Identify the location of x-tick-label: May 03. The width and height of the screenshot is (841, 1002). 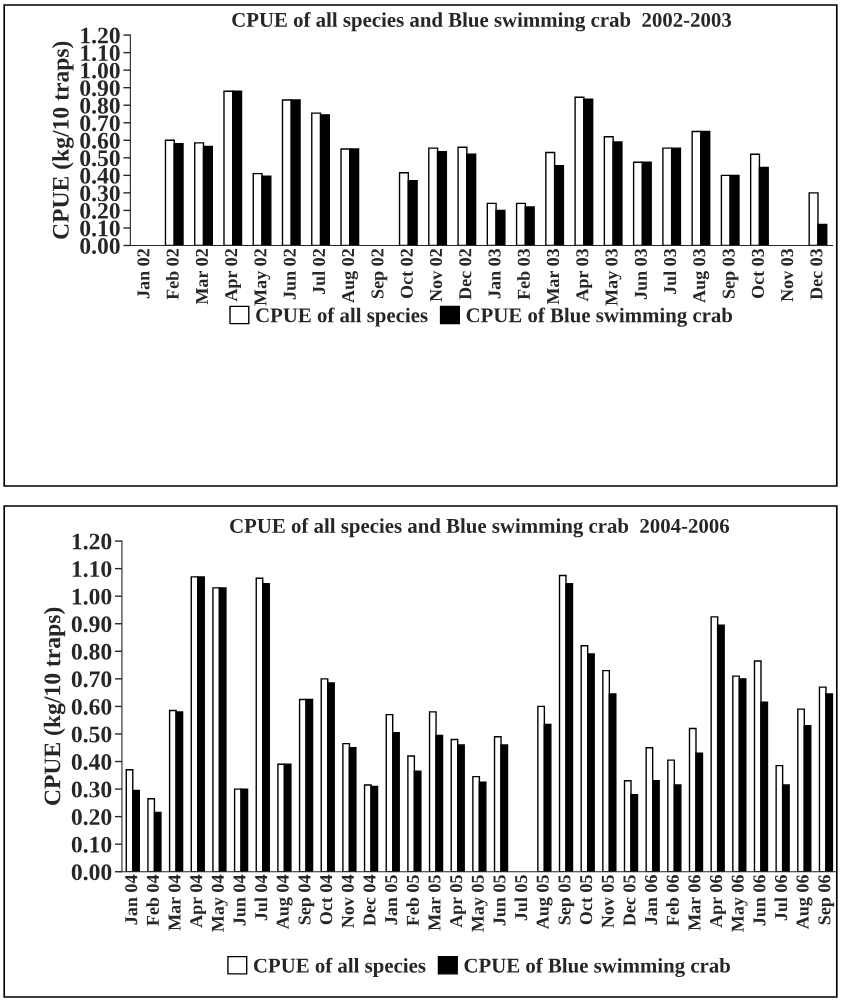
(613, 277).